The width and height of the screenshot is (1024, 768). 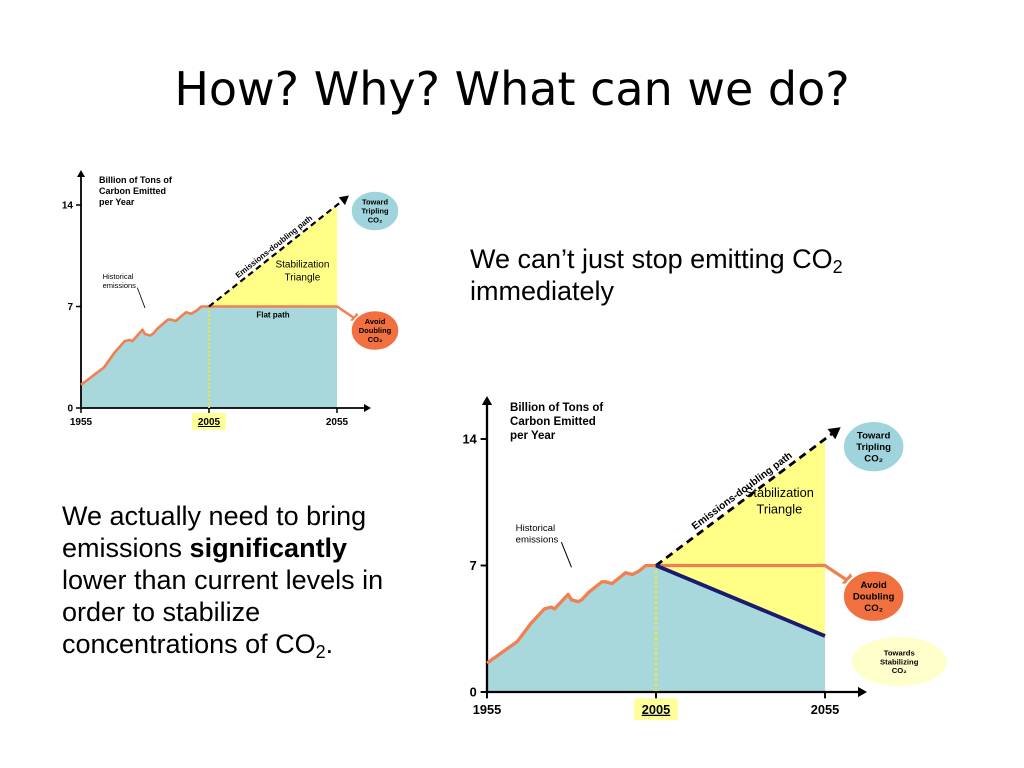 I want to click on text-bottom-part3: ., so click(x=329, y=644).